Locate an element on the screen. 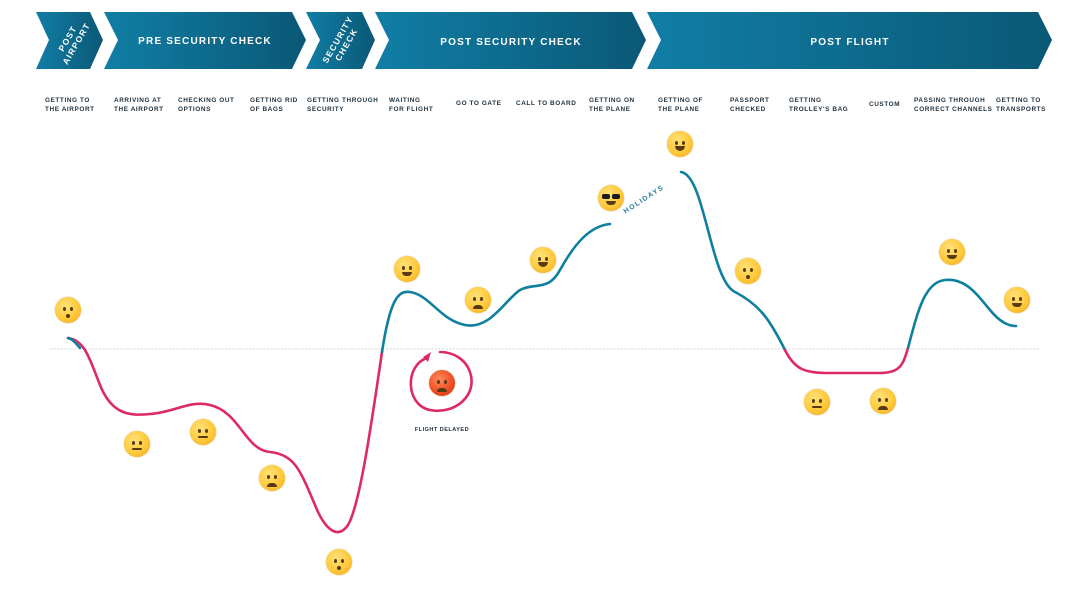 The image size is (1075, 596). monocle-face-icon is located at coordinates (817, 402).